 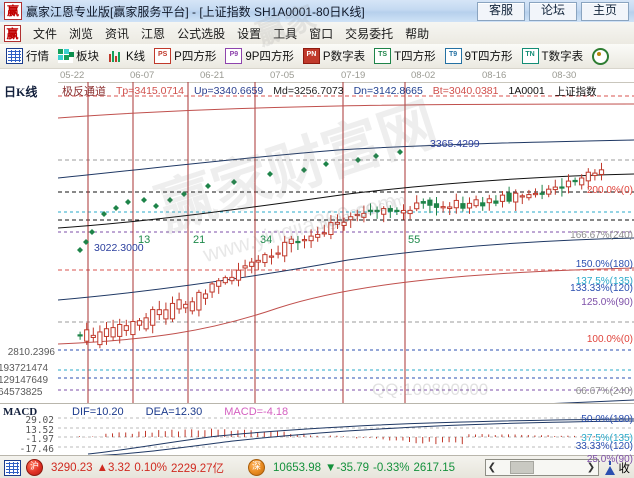 I want to click on sz-index-value: 10653.98, so click(x=297, y=467).